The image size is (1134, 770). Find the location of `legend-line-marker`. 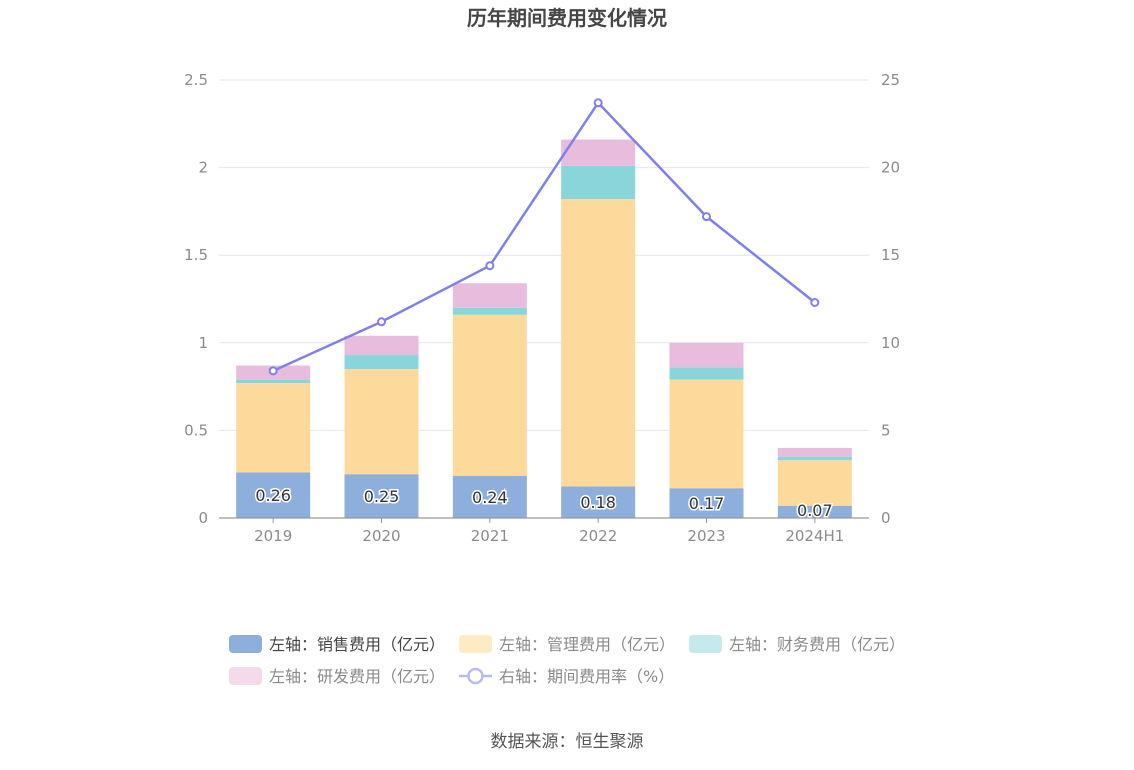

legend-line-marker is located at coordinates (475, 676).